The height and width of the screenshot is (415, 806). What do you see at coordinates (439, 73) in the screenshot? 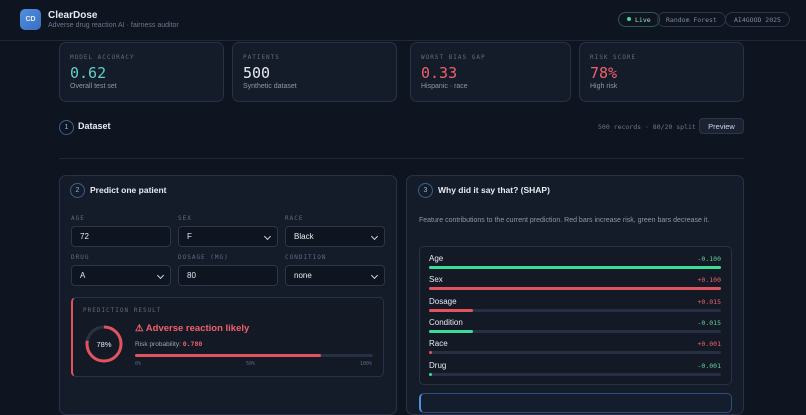
I see `stat-value: 0.33` at bounding box center [439, 73].